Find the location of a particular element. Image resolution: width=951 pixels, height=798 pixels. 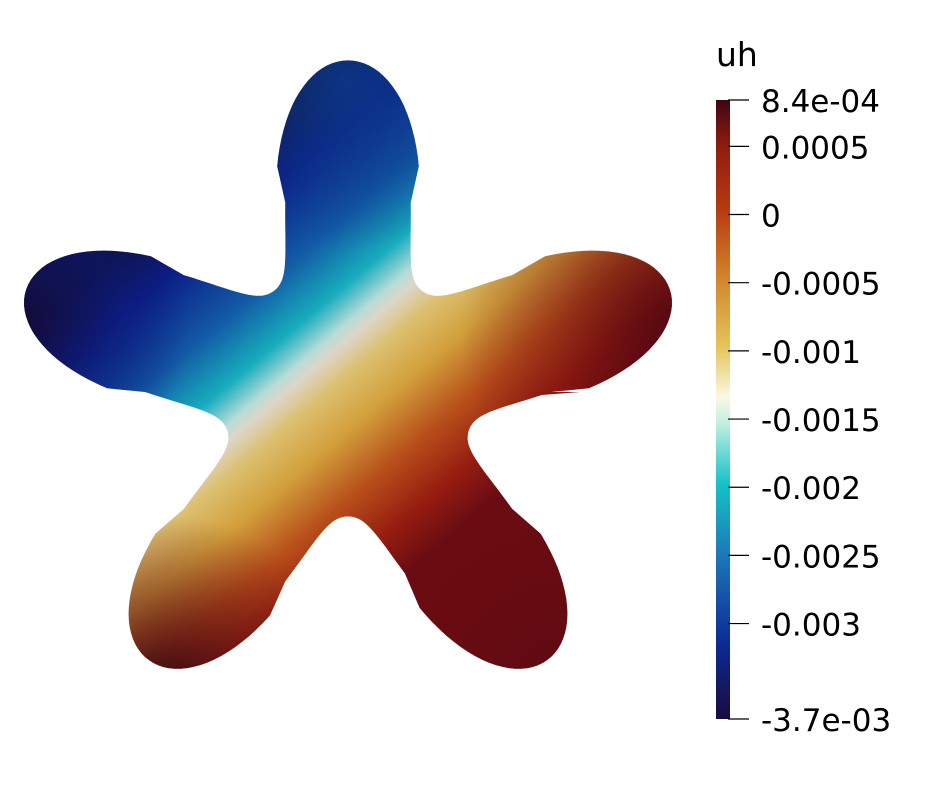

colorbar-tick-label: -0.0015 is located at coordinates (821, 421).